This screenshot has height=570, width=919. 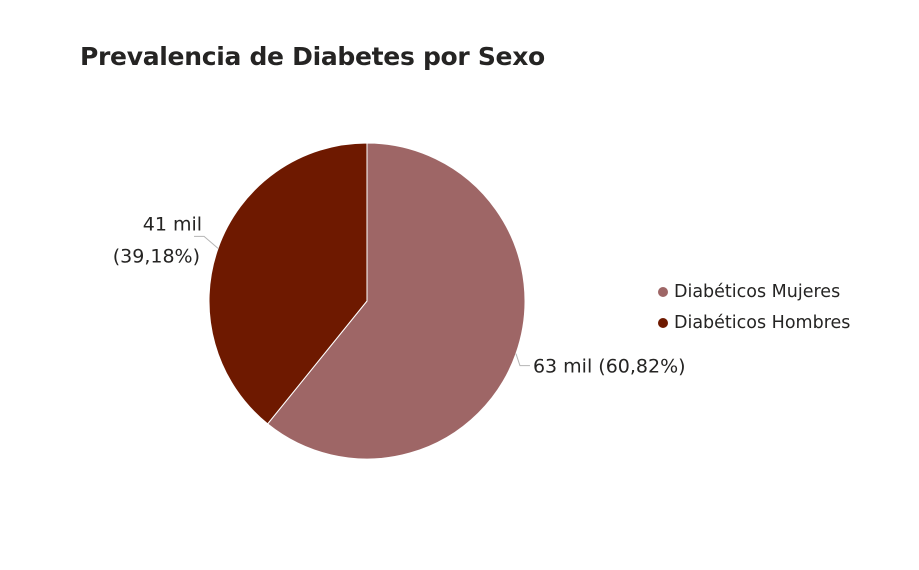 I want to click on legend-label-mujeres: Diabéticos Mujeres, so click(x=757, y=291).